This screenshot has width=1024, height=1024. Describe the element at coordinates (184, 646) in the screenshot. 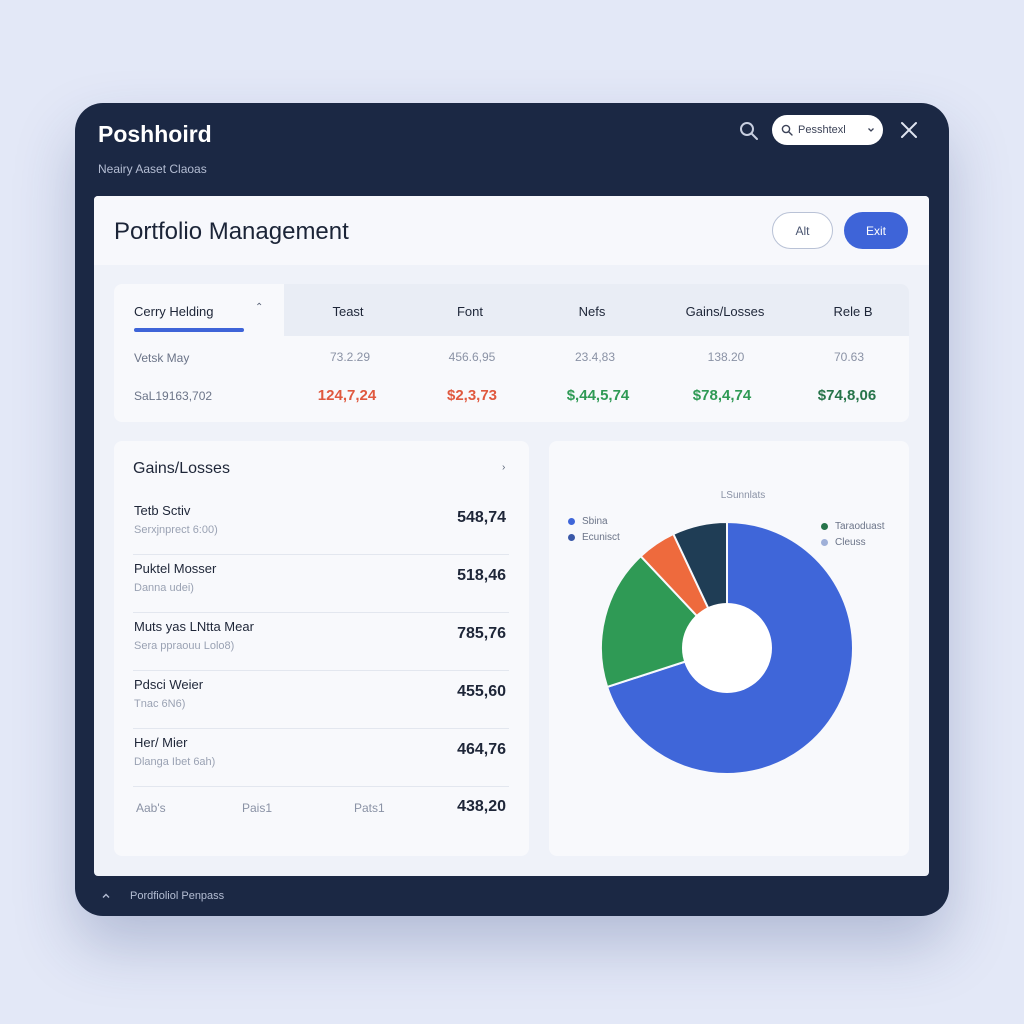

I see `gain-subtitle: Sera ppraouu Lolo8)` at that location.